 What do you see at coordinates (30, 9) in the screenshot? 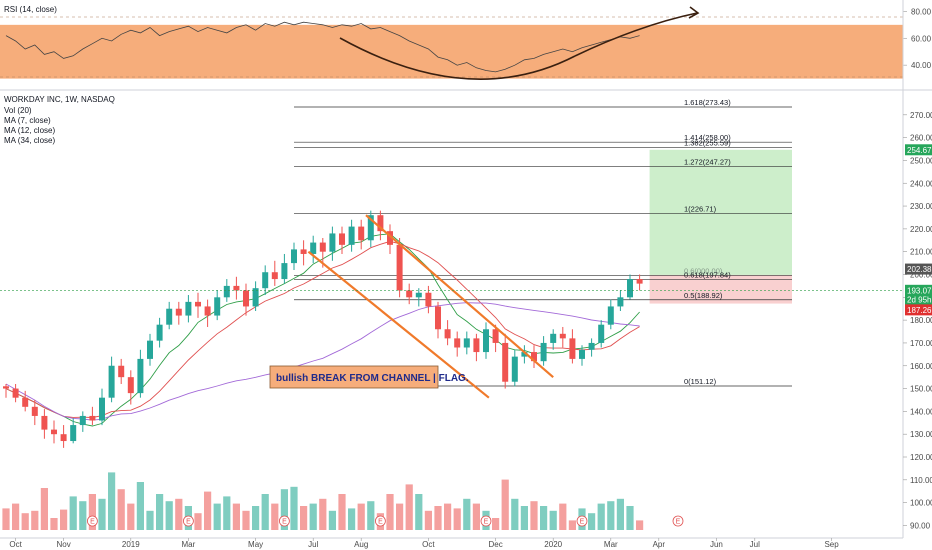
I see `rsi-title: RSI (14, close)` at bounding box center [30, 9].